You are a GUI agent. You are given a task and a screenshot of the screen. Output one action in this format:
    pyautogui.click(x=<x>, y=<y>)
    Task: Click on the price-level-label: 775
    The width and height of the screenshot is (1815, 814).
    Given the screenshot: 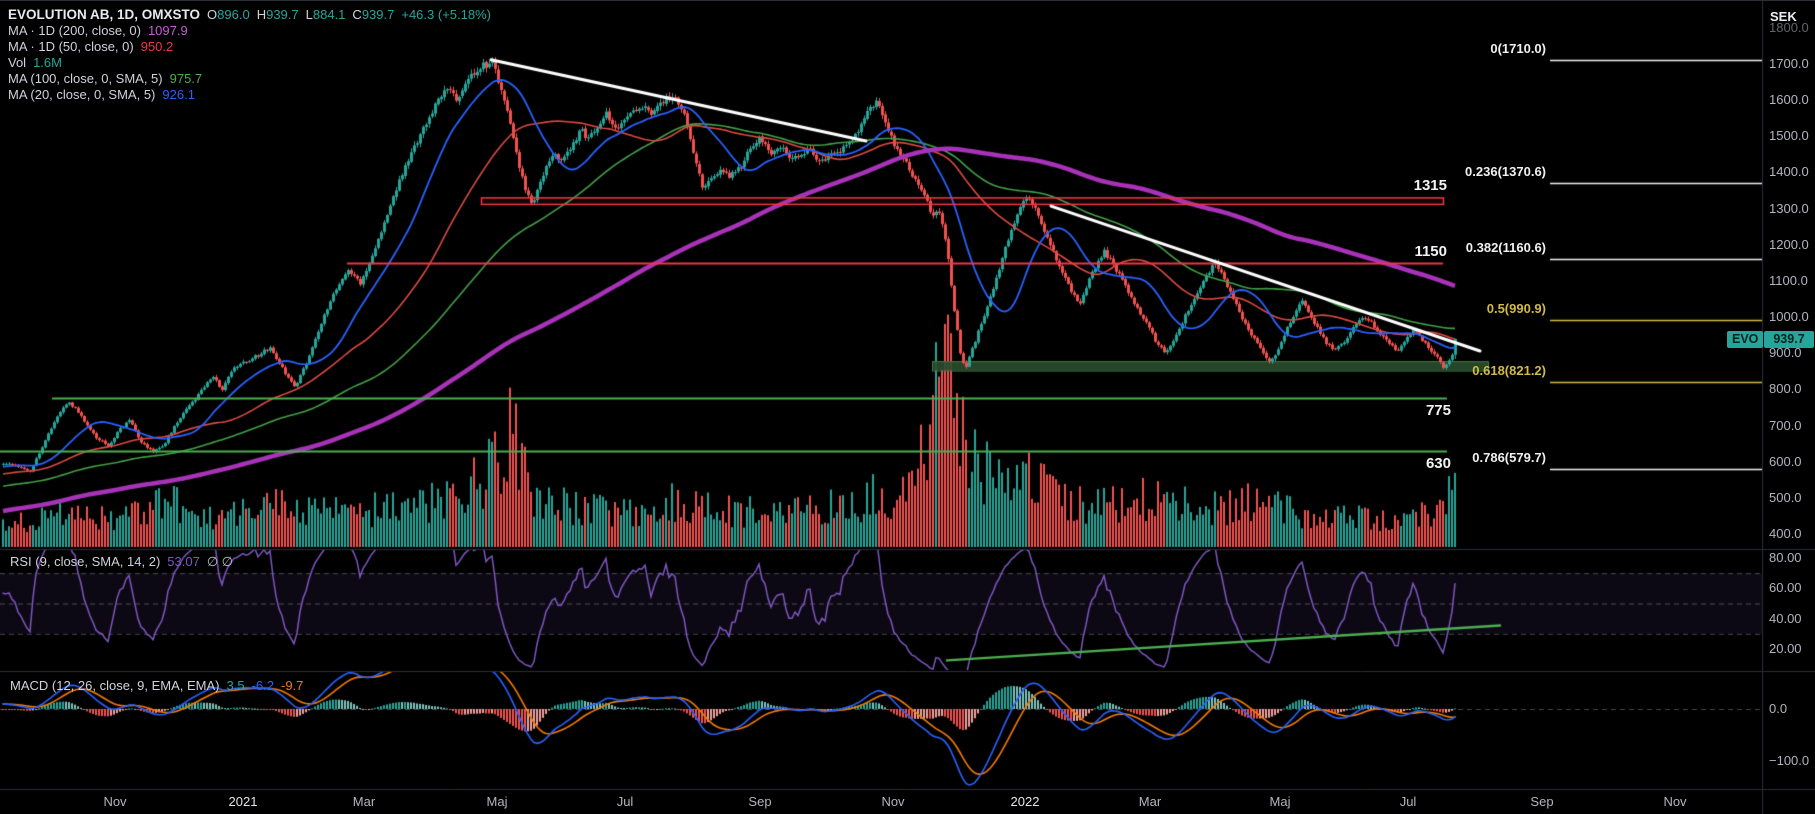 What is the action you would take?
    pyautogui.click(x=1438, y=411)
    